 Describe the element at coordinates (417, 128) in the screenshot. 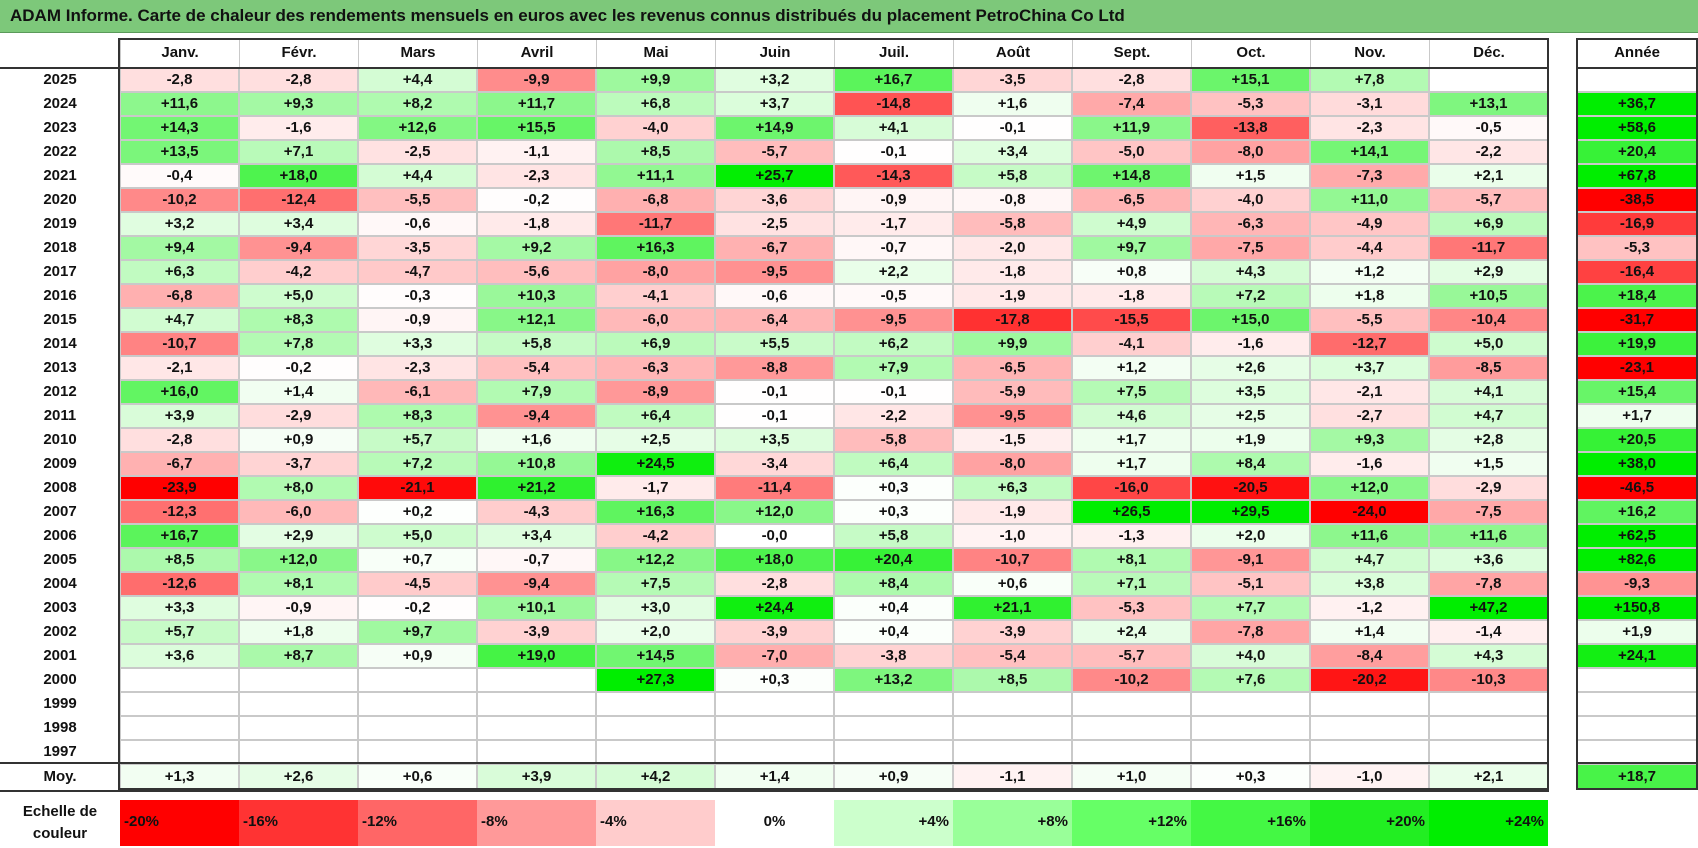

I see `heatmap-cell: +12,6` at that location.